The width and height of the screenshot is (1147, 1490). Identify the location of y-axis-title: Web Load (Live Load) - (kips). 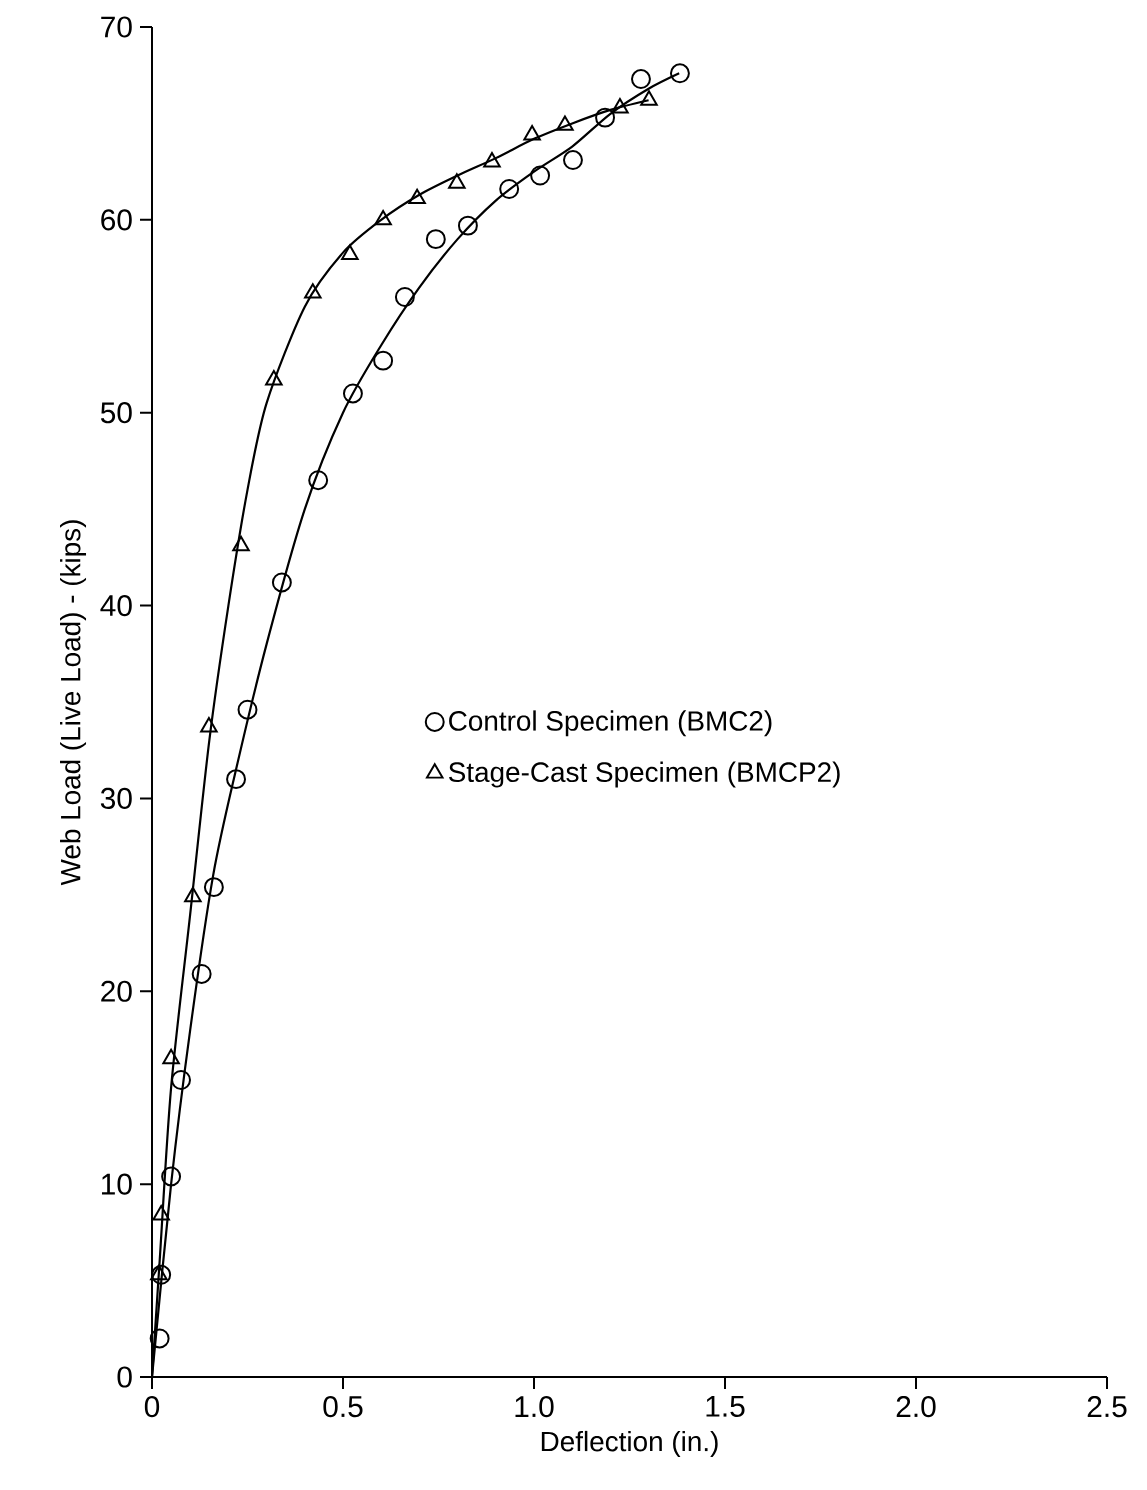
(73, 703).